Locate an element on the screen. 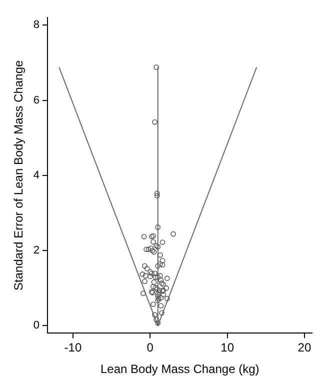 Image resolution: width=325 pixels, height=389 pixels. y-tick-label: 4 is located at coordinates (36, 175).